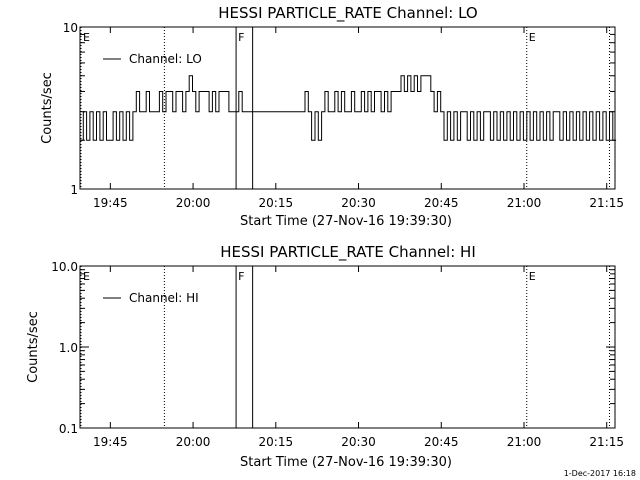 The image size is (640, 480). Describe the element at coordinates (276, 203) in the screenshot. I see `lo-x-tick-label: 20:15` at that location.